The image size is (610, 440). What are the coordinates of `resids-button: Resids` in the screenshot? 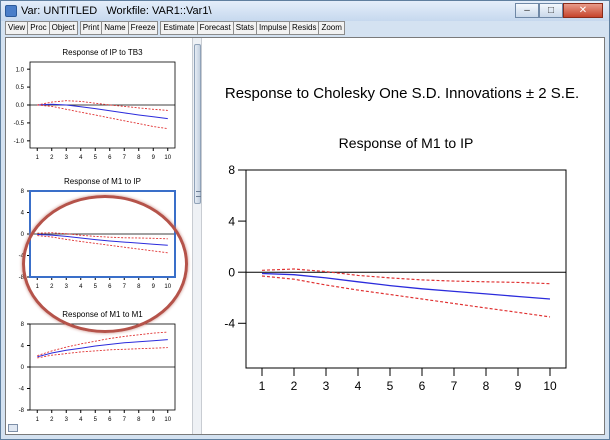 It's located at (304, 28).